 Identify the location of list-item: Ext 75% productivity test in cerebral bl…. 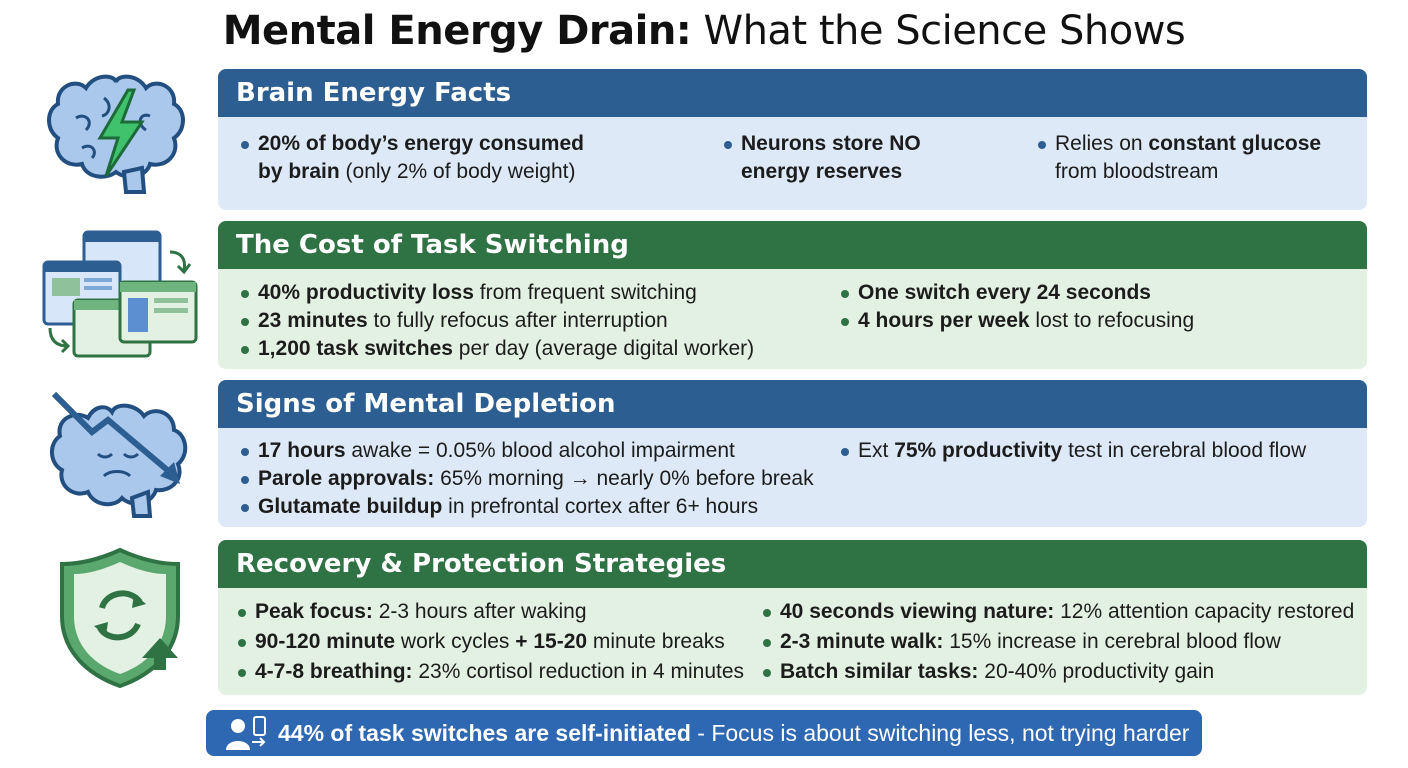
(1073, 451).